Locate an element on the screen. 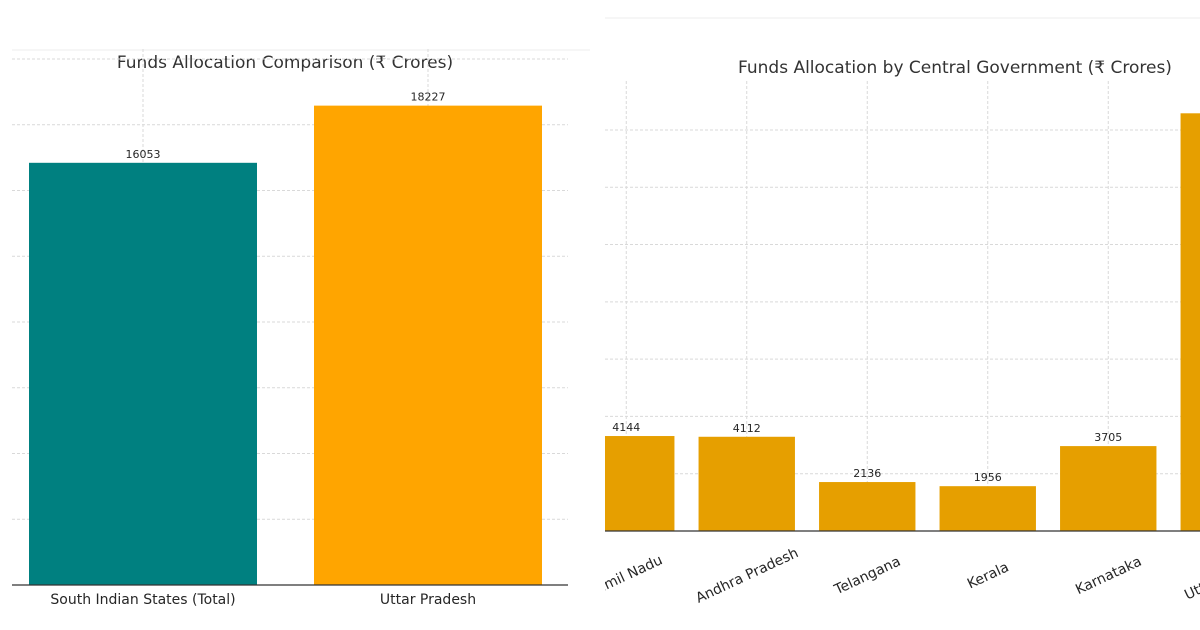 This screenshot has height=630, width=1200. value-label: 2136 is located at coordinates (867, 473).